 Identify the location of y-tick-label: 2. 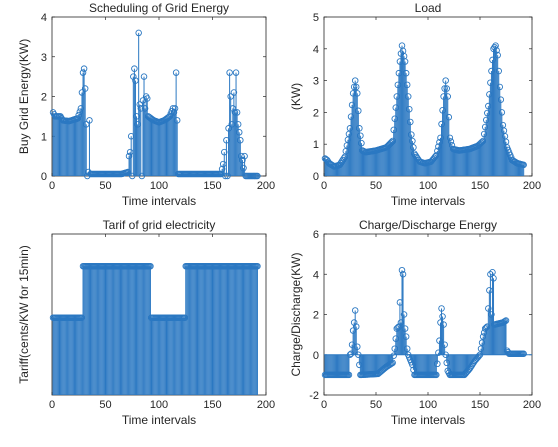
(316, 316).